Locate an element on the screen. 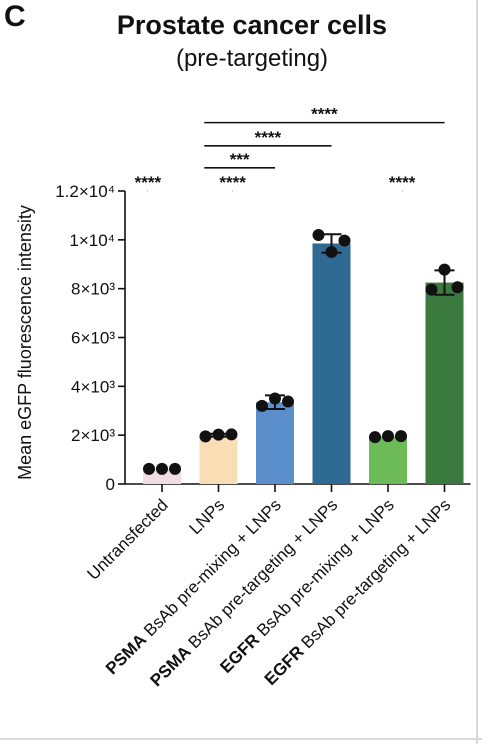 Image resolution: width=482 pixels, height=744 pixels. y-tick-label: 4×10³ is located at coordinates (93, 386).